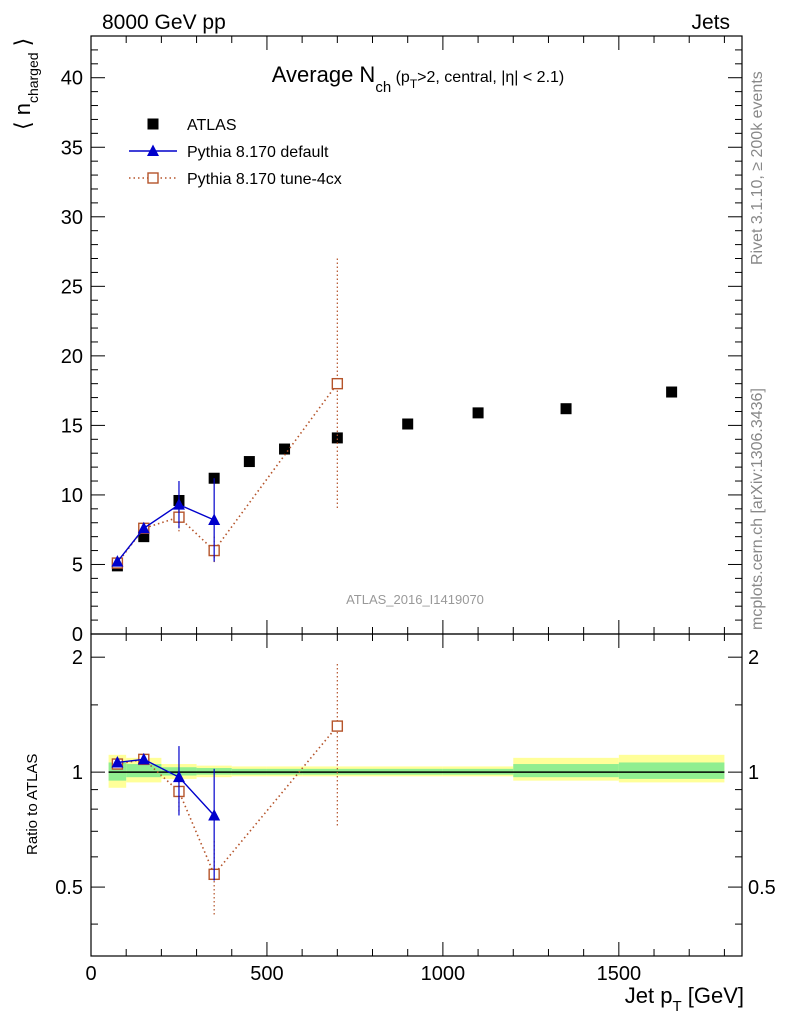 The image size is (786, 1024). I want to click on header-right: Jets, so click(710, 22).